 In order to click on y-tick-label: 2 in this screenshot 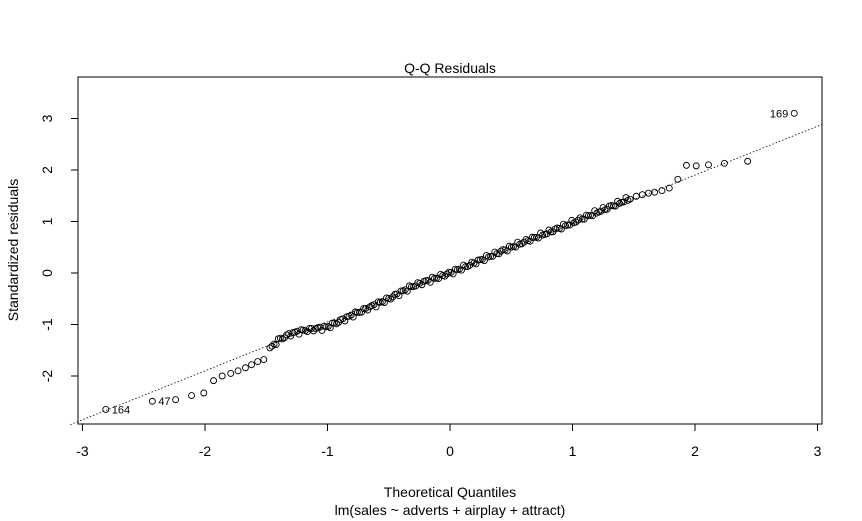, I will do `click(47, 170)`.